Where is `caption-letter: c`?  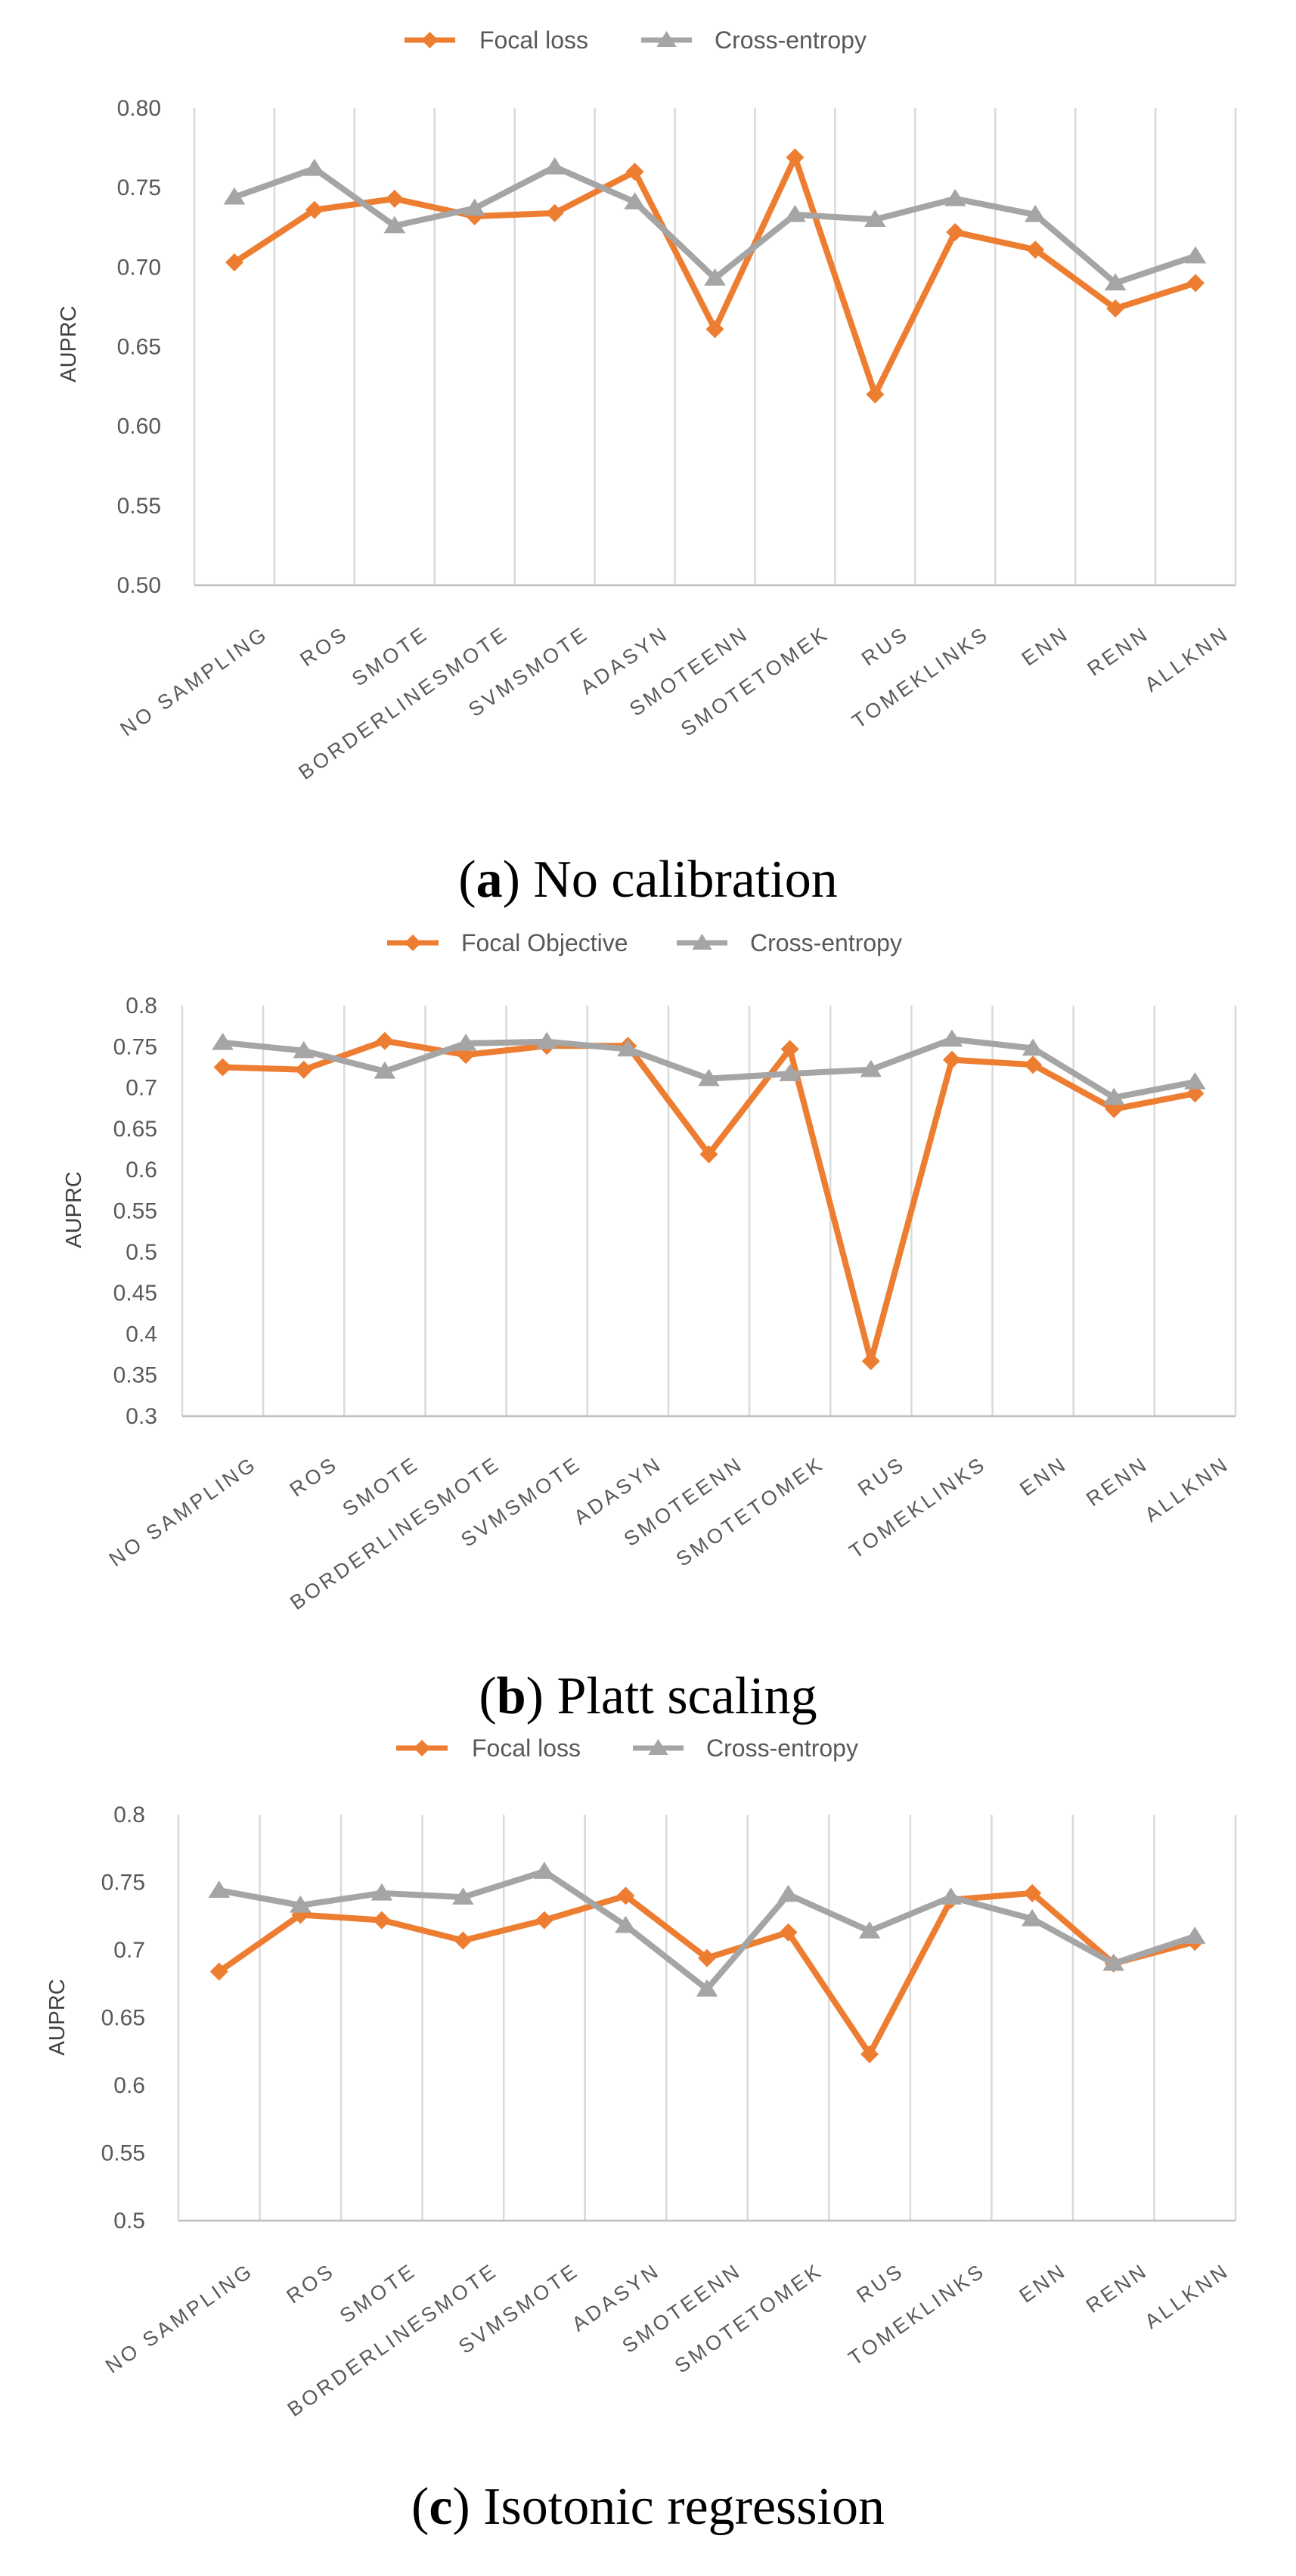
caption-letter: c is located at coordinates (440, 2507).